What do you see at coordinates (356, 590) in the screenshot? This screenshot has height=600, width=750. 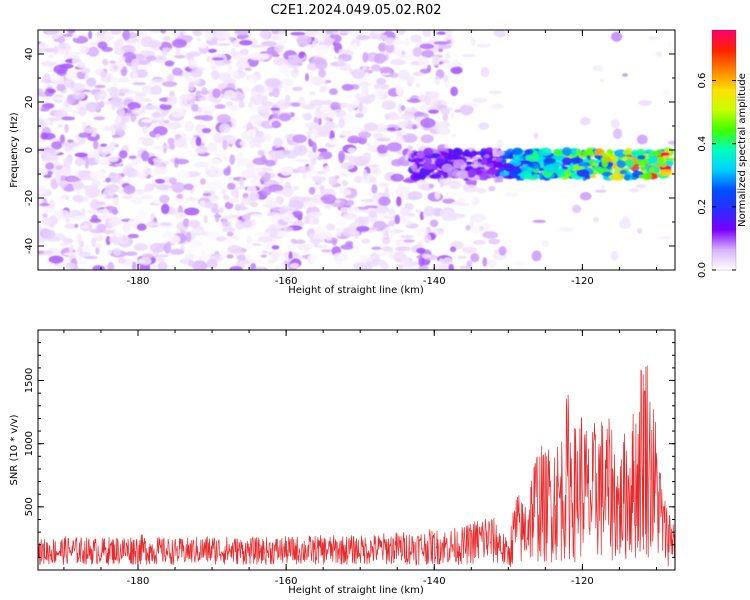 I see `snr-xlabel: Height of straight line (km)` at bounding box center [356, 590].